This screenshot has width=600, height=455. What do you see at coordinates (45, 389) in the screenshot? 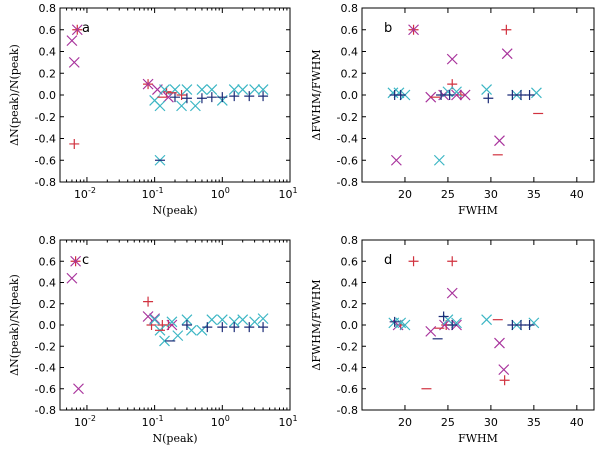
I see `panel-c-ytick-label: -0.6` at bounding box center [45, 389].